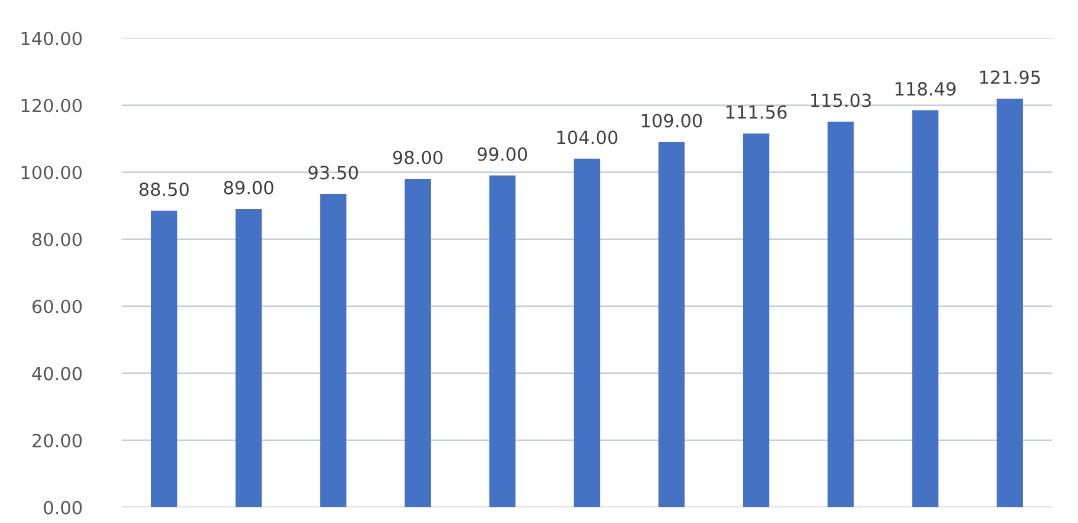  Describe the element at coordinates (587, 137) in the screenshot. I see `data-label: 104.00` at that location.